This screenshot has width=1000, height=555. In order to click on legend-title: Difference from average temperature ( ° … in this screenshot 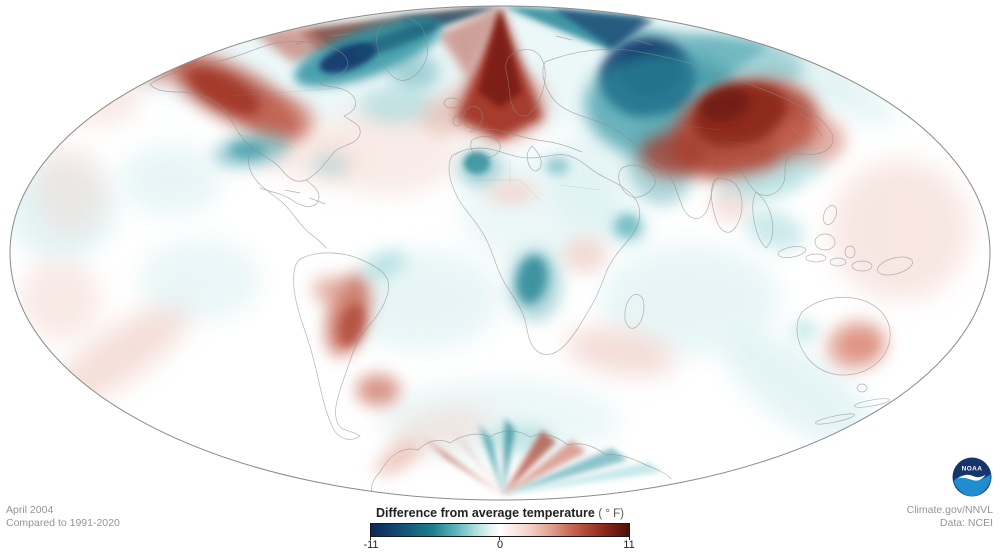, I will do `click(500, 513)`.